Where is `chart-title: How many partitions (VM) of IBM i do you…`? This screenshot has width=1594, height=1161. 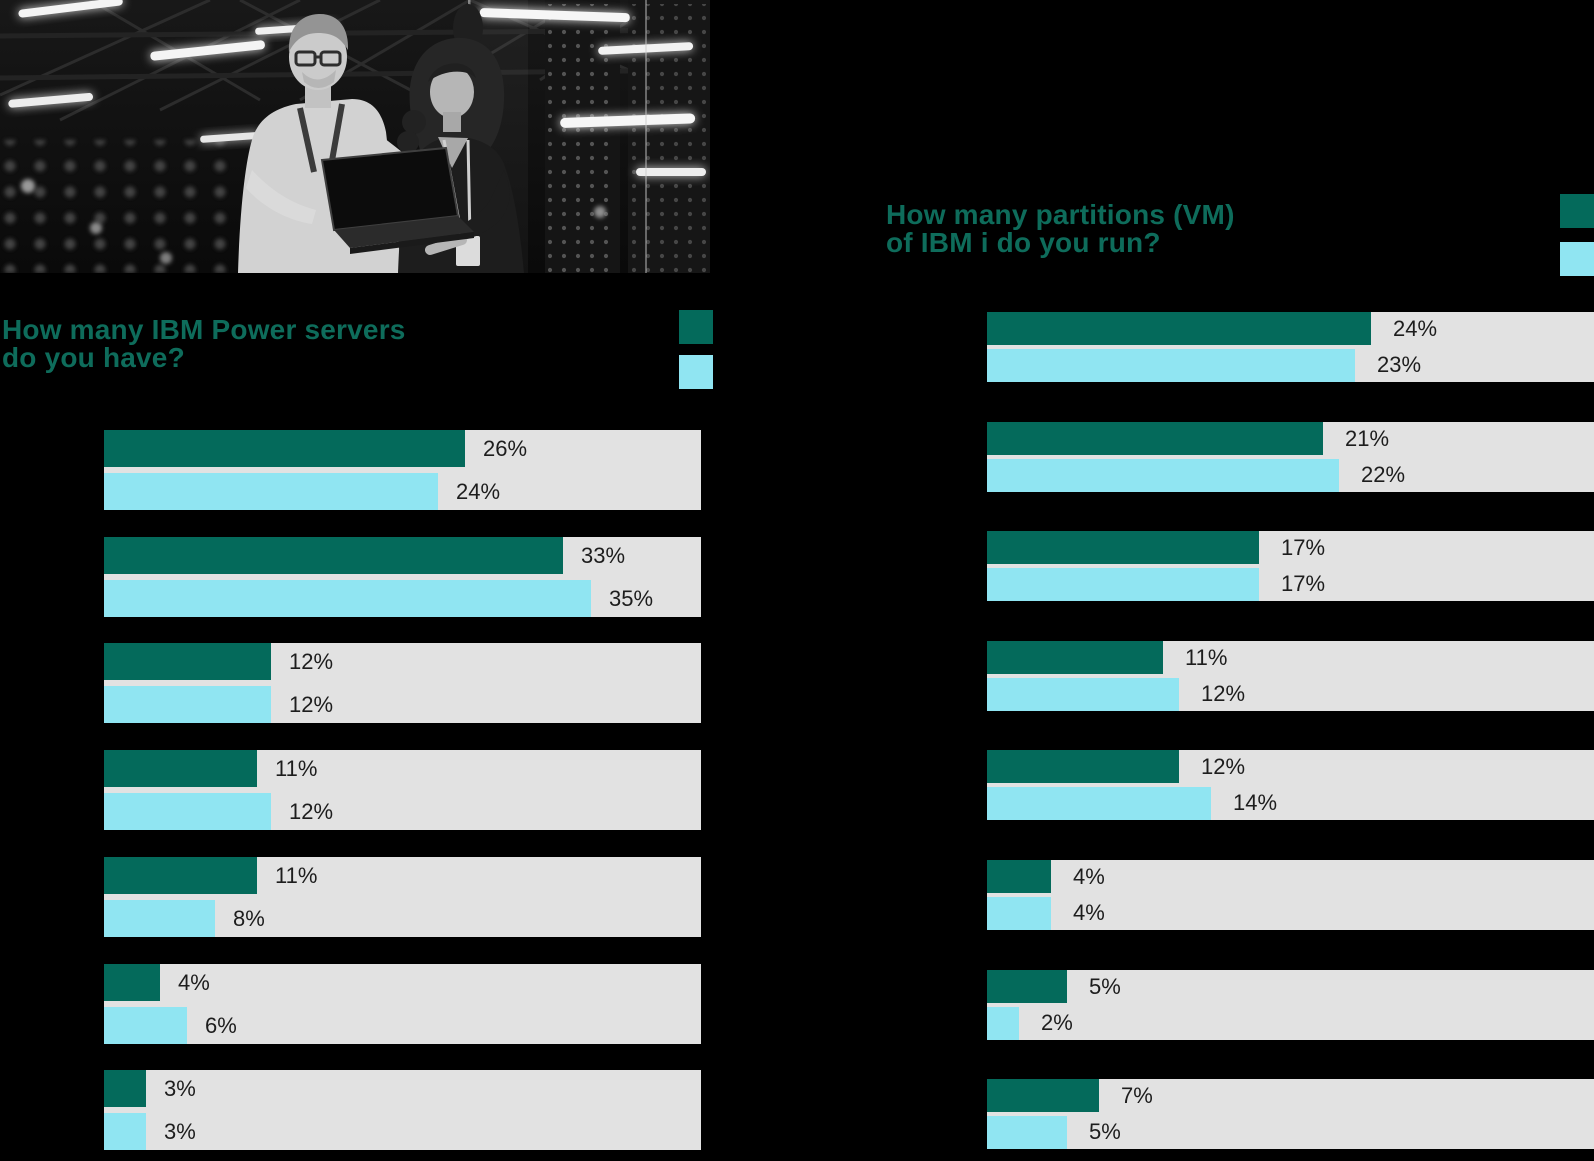 chart-title: How many partitions (VM) of IBM i do you… is located at coordinates (1060, 229).